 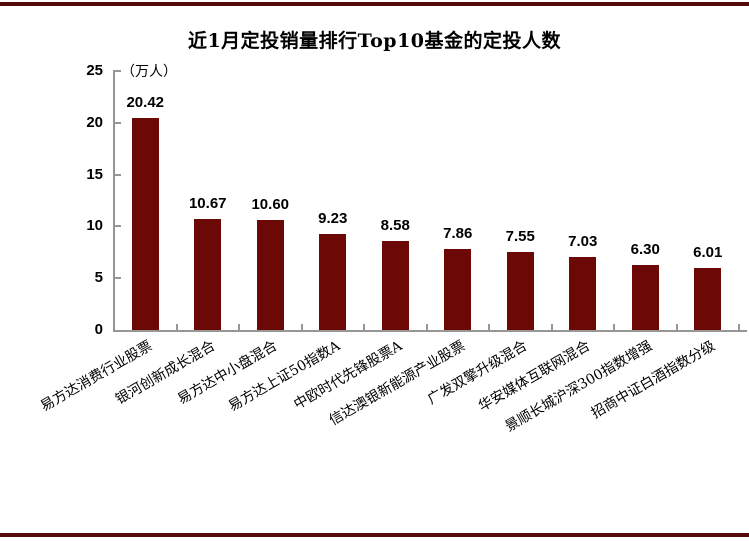 What do you see at coordinates (583, 242) in the screenshot?
I see `bar-value-label: 7.03` at bounding box center [583, 242].